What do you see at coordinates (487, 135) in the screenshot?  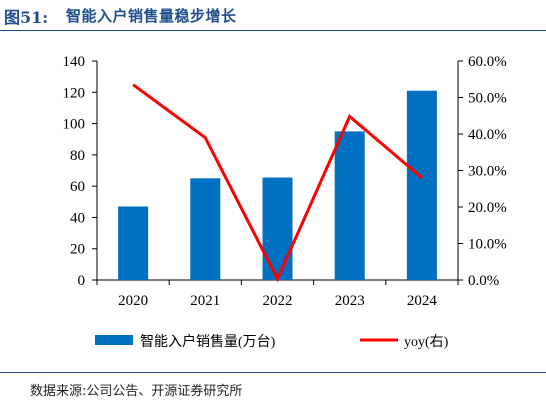 I see `right-tick-label: 40.0%` at bounding box center [487, 135].